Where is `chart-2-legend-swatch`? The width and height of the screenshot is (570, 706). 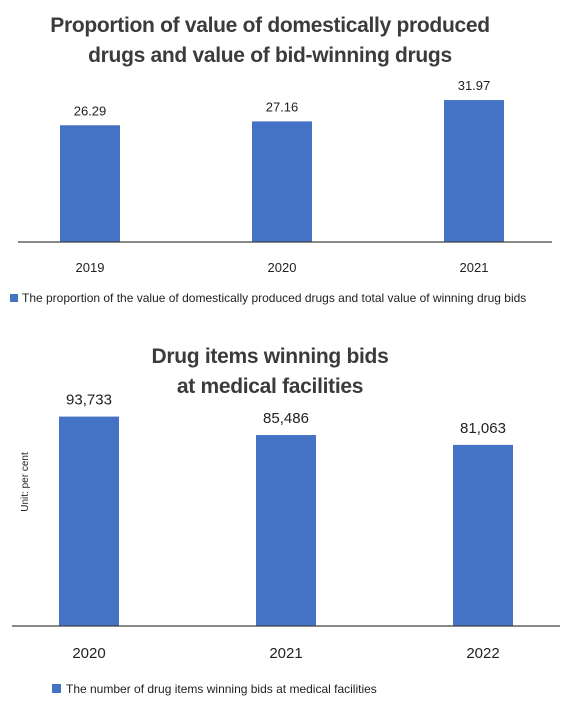
chart-2-legend-swatch is located at coordinates (56, 688).